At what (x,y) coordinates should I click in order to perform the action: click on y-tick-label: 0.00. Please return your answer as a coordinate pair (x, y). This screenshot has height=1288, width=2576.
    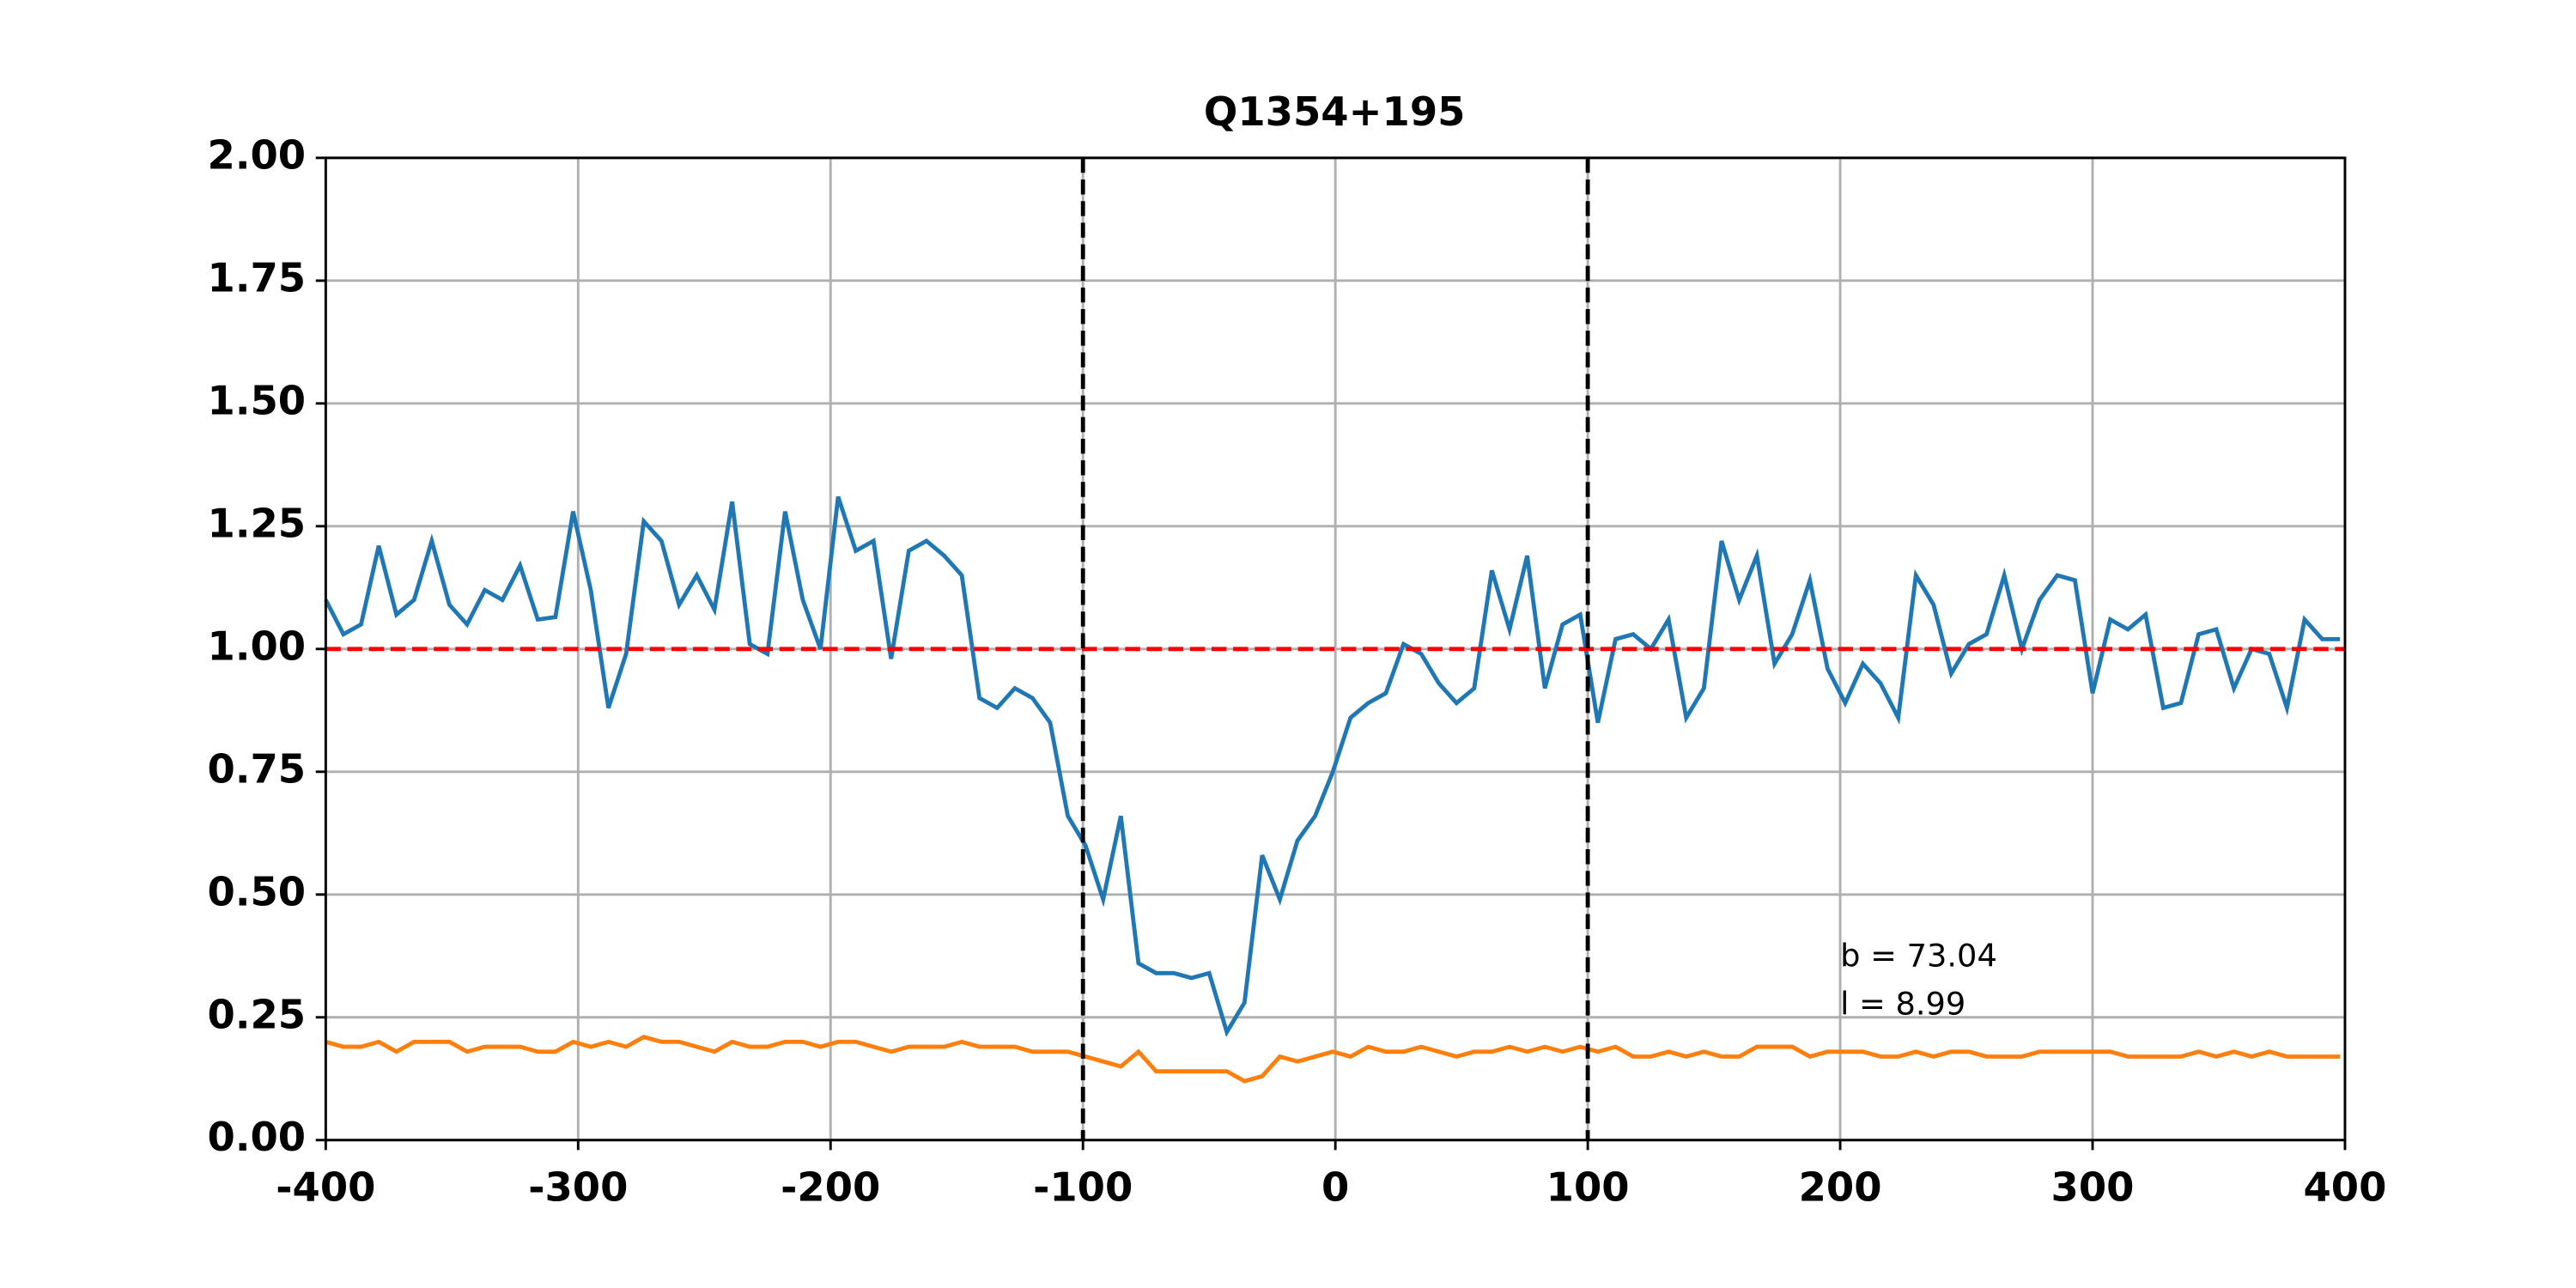
    Looking at the image, I should click on (258, 1137).